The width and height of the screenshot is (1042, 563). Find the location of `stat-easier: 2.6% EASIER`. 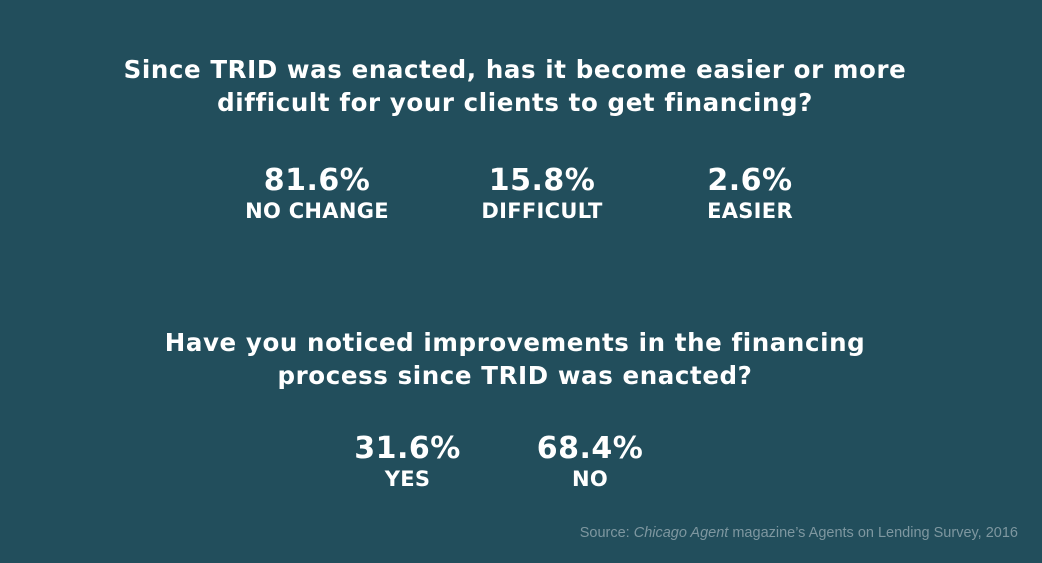

stat-easier: 2.6% EASIER is located at coordinates (750, 194).